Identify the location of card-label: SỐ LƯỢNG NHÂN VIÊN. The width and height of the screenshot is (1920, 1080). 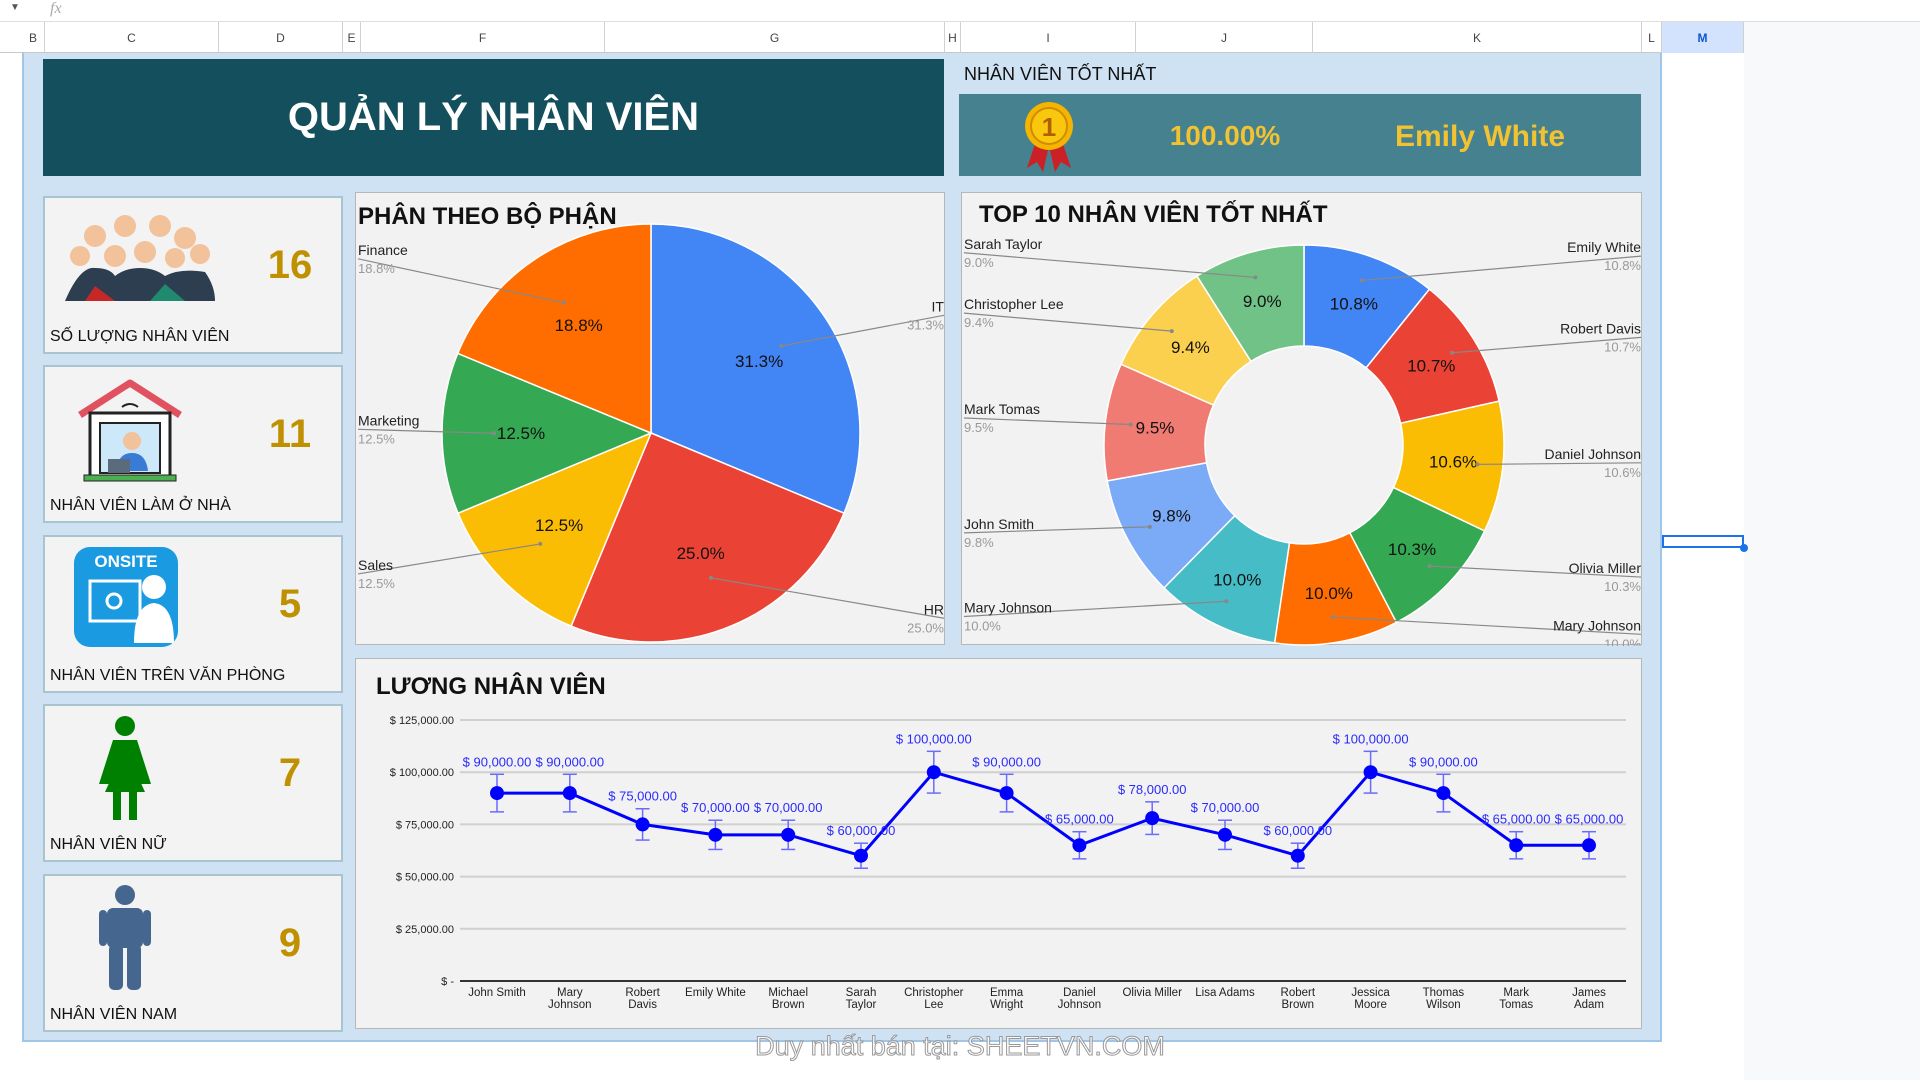
(140, 336).